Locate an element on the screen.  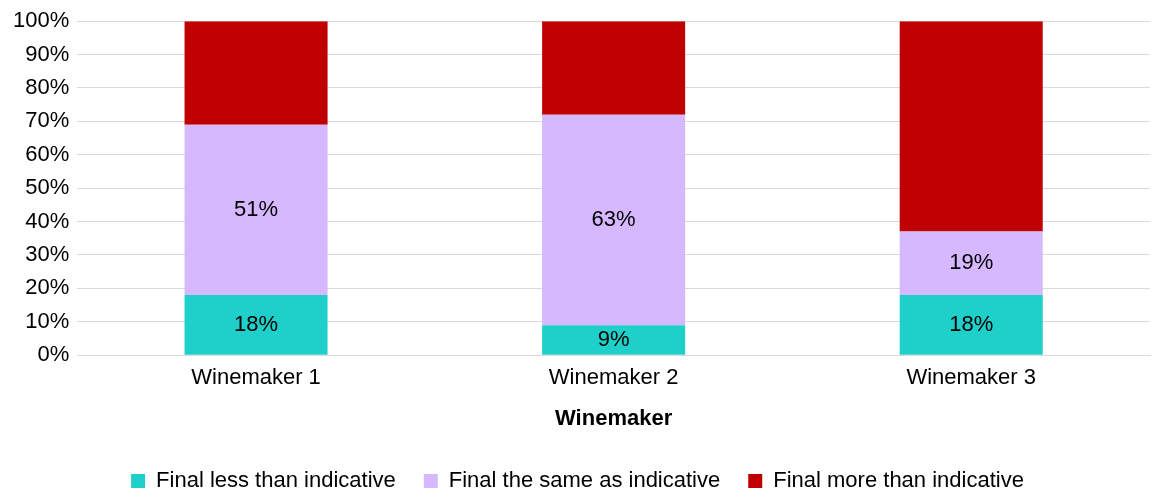
y-tick-label: 90% is located at coordinates (47, 53).